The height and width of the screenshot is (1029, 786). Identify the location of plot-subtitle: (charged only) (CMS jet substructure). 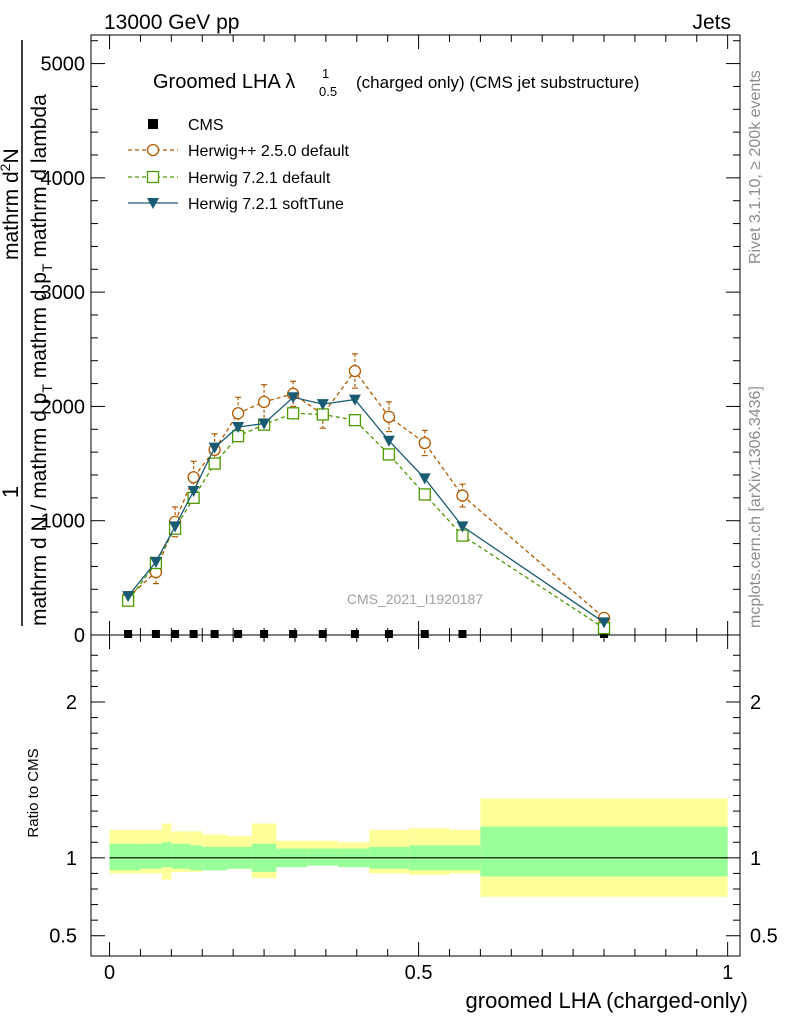
(497, 82).